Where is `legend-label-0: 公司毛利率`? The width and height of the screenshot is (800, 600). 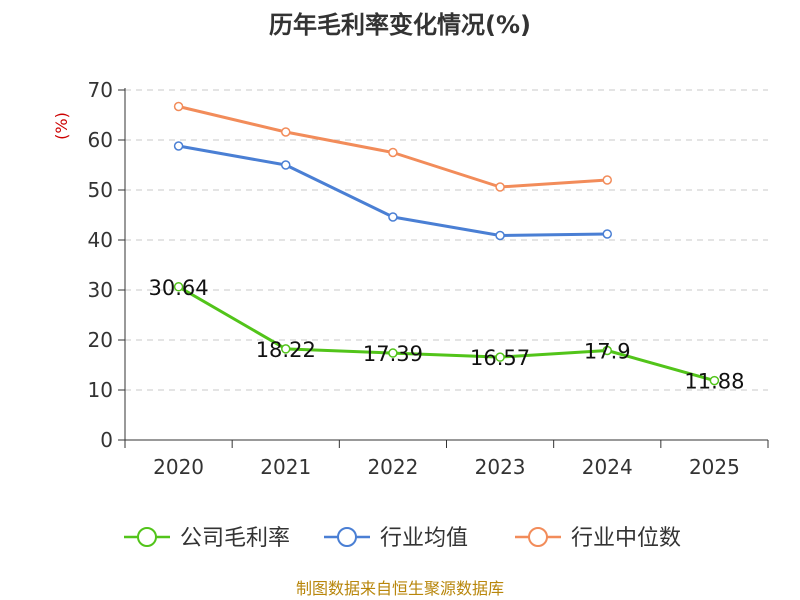 legend-label-0: 公司毛利率 is located at coordinates (235, 538).